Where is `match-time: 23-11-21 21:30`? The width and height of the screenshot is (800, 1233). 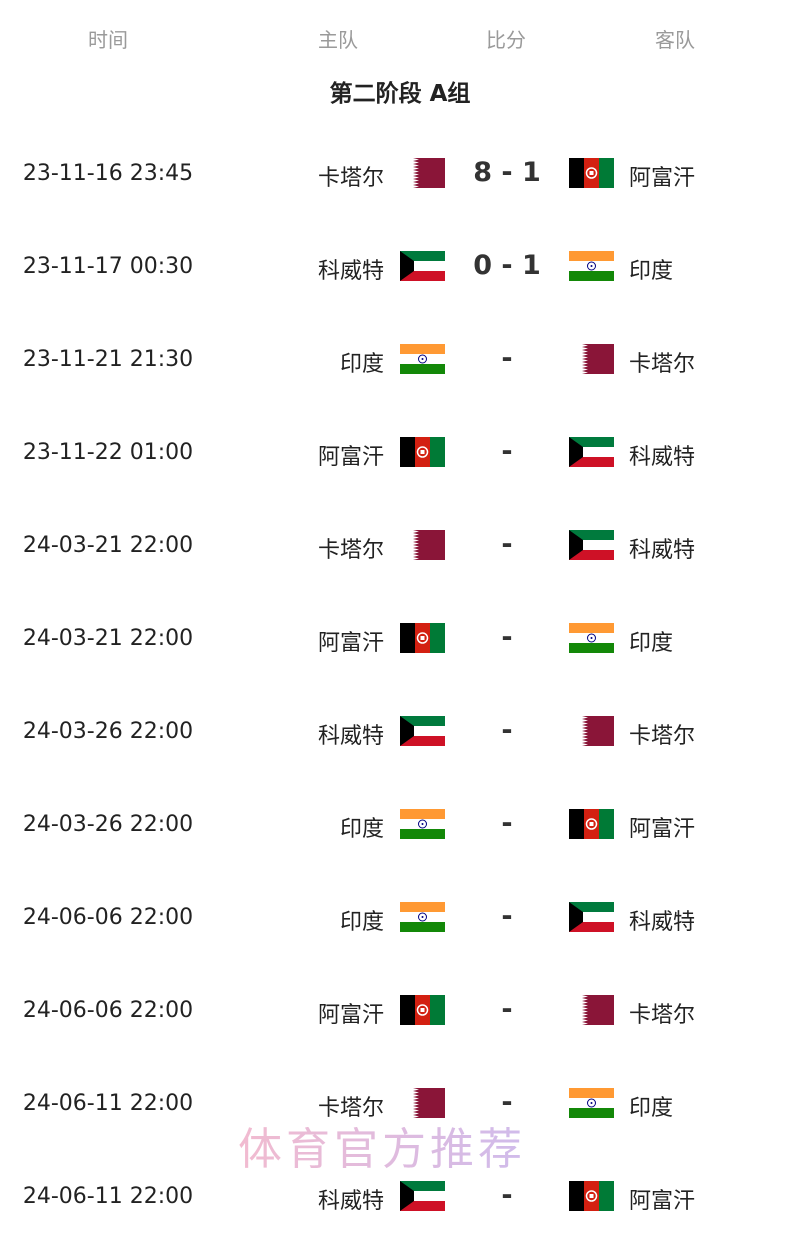
match-time: 23-11-21 21:30 is located at coordinates (108, 359).